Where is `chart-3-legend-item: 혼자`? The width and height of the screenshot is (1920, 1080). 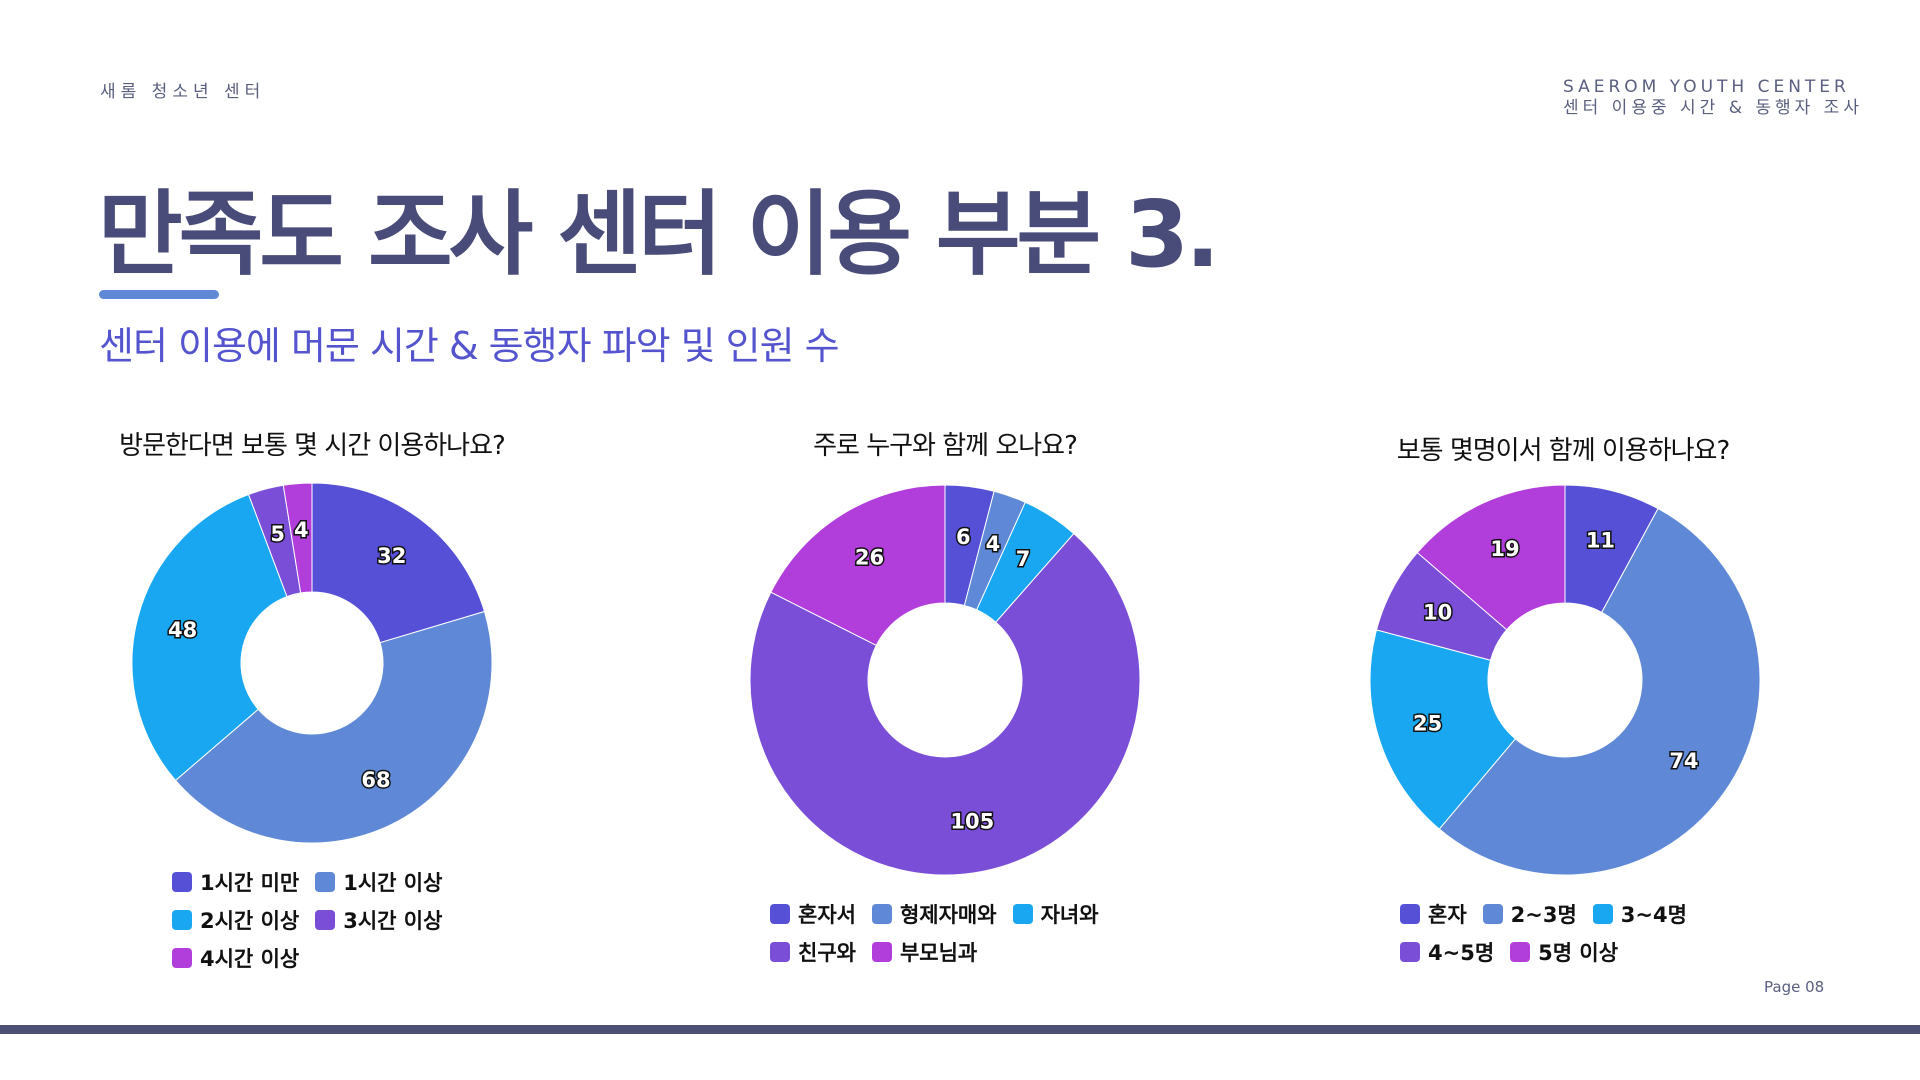 chart-3-legend-item: 혼자 is located at coordinates (1433, 914).